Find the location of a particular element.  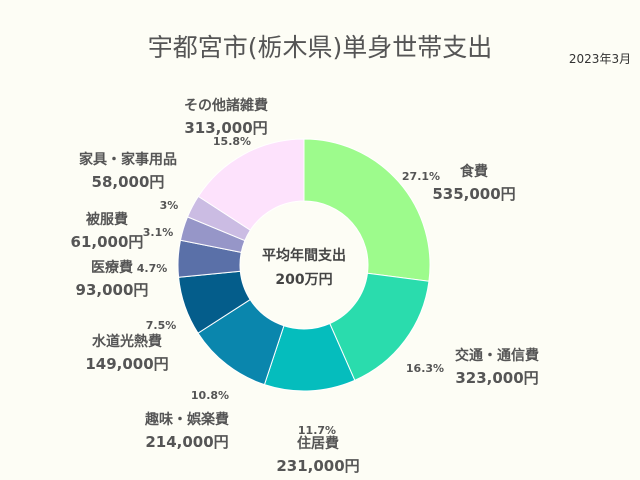

date-label: 2023年3月 is located at coordinates (600, 59).